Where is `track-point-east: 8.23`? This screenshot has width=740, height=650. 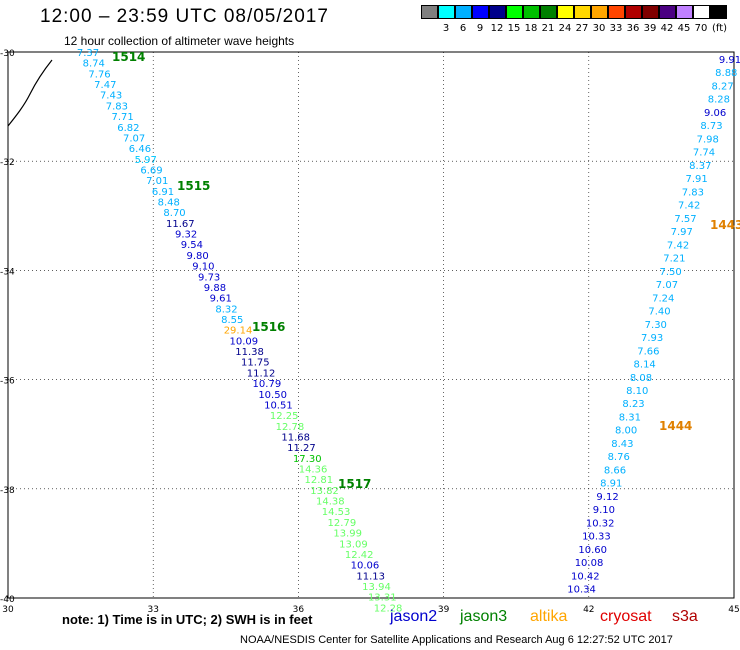 track-point-east: 8.23 is located at coordinates (633, 404).